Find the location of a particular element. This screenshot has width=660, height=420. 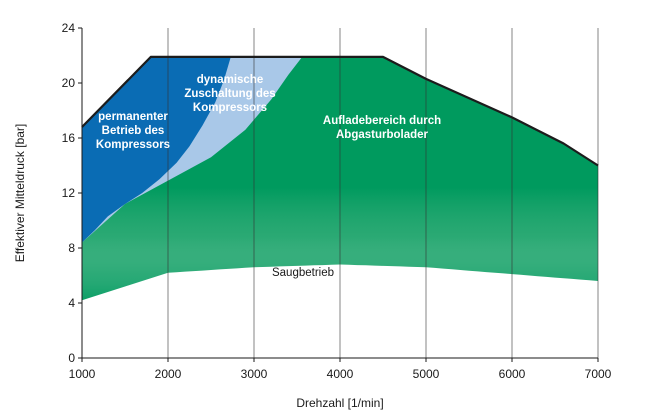

region-label-line: Aufladebereich durch is located at coordinates (382, 121).